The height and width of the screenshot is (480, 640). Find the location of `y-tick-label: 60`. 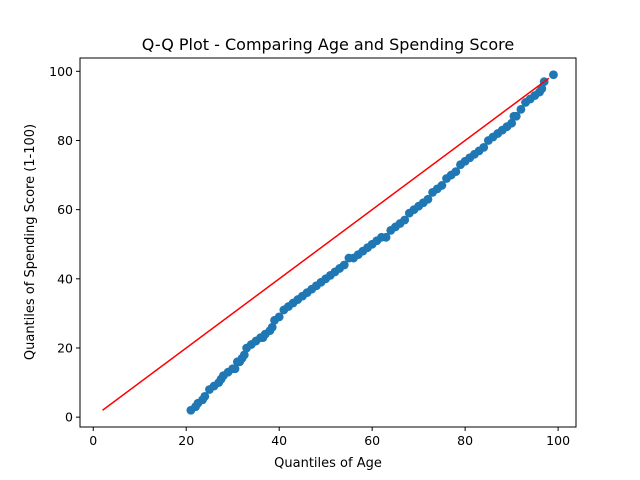

y-tick-label: 60 is located at coordinates (65, 209).